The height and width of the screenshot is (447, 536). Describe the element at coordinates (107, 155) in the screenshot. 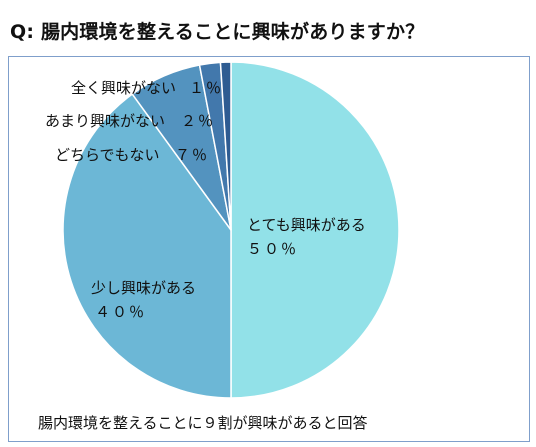

I see `label-category-2: どちらでもない` at that location.